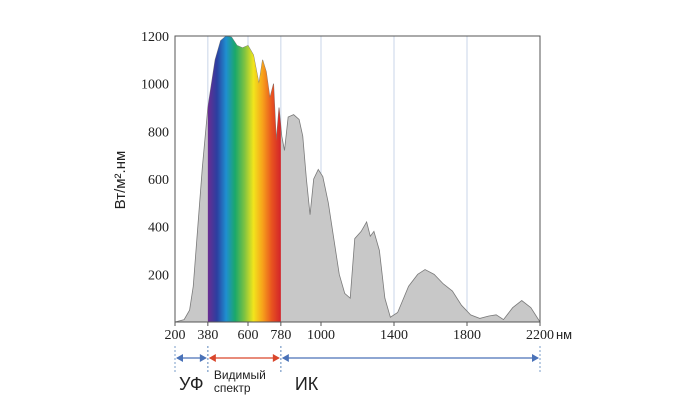 This screenshot has height=405, width=700. What do you see at coordinates (248, 335) in the screenshot?
I see `x-tick-label: 600` at bounding box center [248, 335].